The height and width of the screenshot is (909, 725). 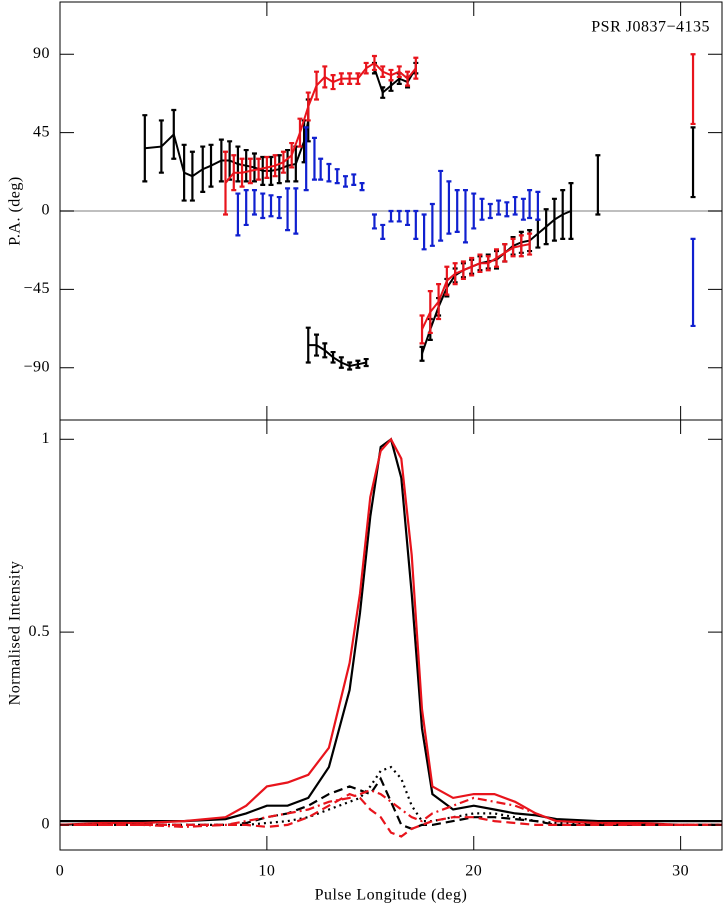 I want to click on y-tick-label: −45, so click(x=36, y=288).